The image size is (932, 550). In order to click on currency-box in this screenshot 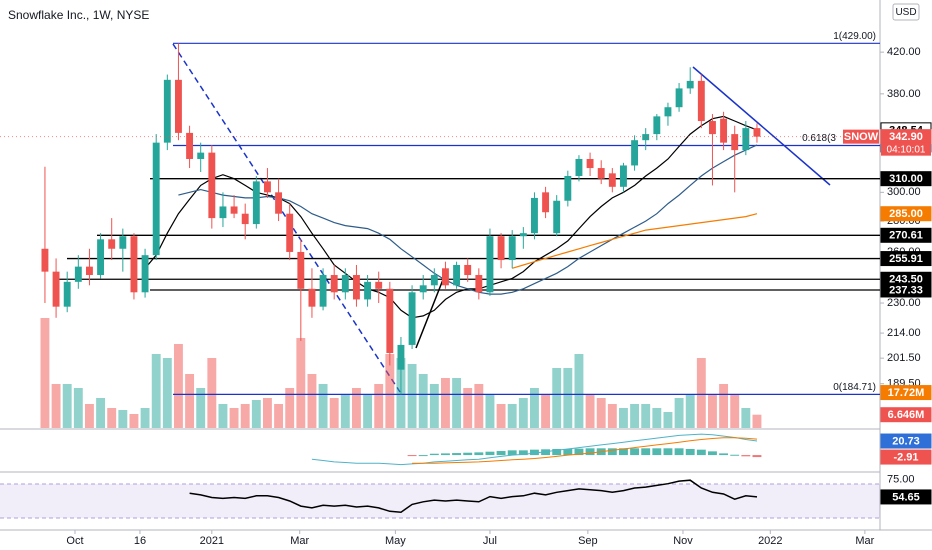, I will do `click(906, 12)`.